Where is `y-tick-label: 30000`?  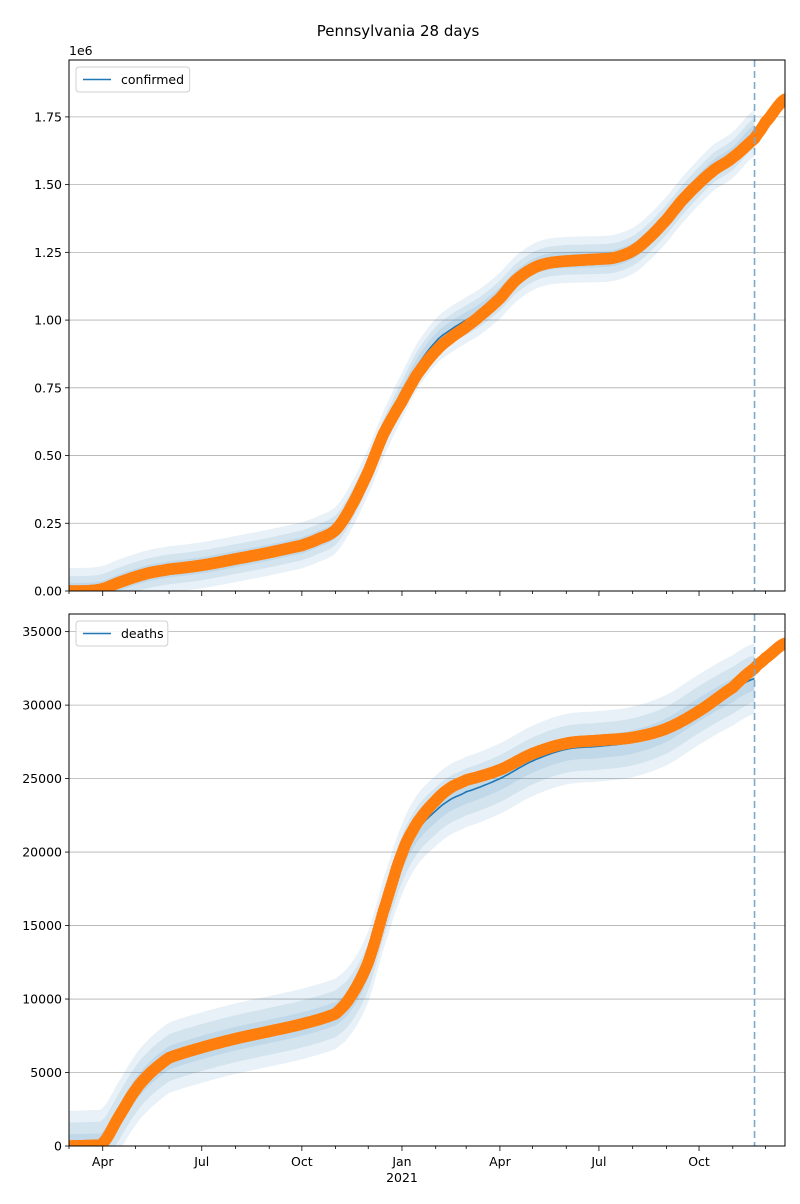 y-tick-label: 30000 is located at coordinates (42, 705).